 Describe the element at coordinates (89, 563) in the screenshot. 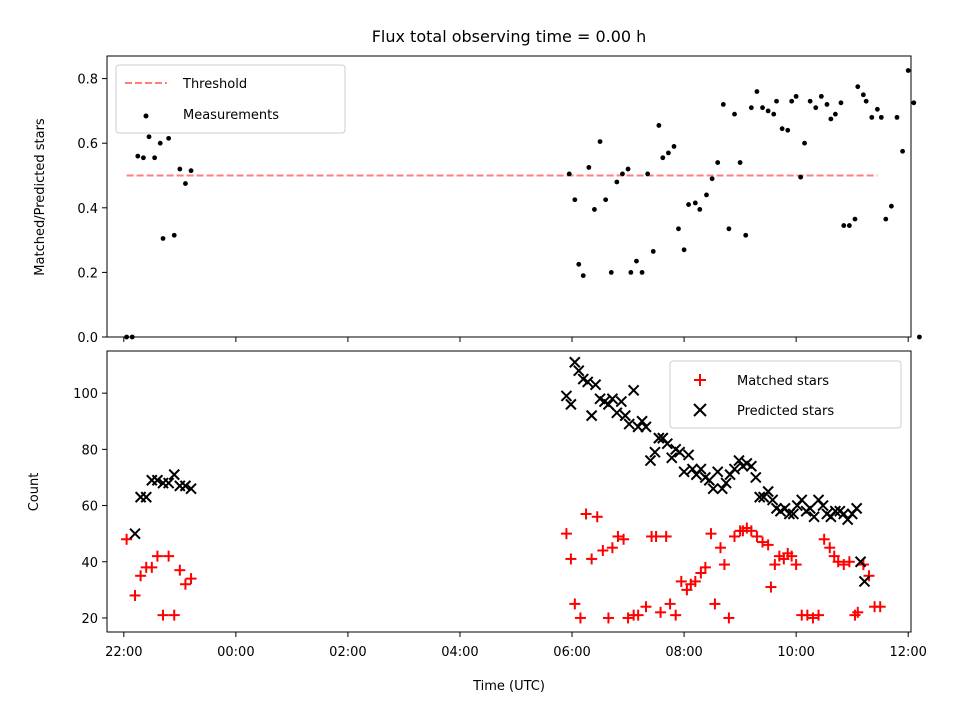

I see `bottom-ytick-label: 40` at that location.